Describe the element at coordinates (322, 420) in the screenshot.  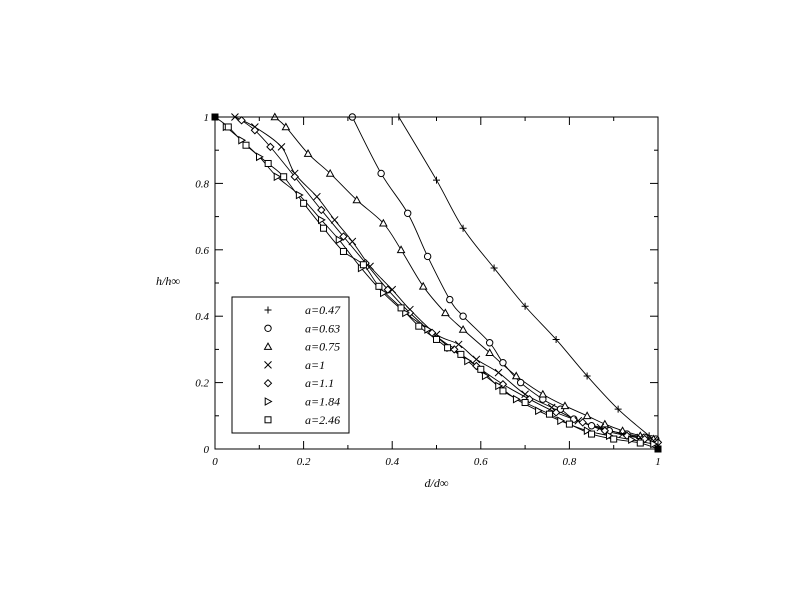
I see `legend-label: a=2.46` at that location.